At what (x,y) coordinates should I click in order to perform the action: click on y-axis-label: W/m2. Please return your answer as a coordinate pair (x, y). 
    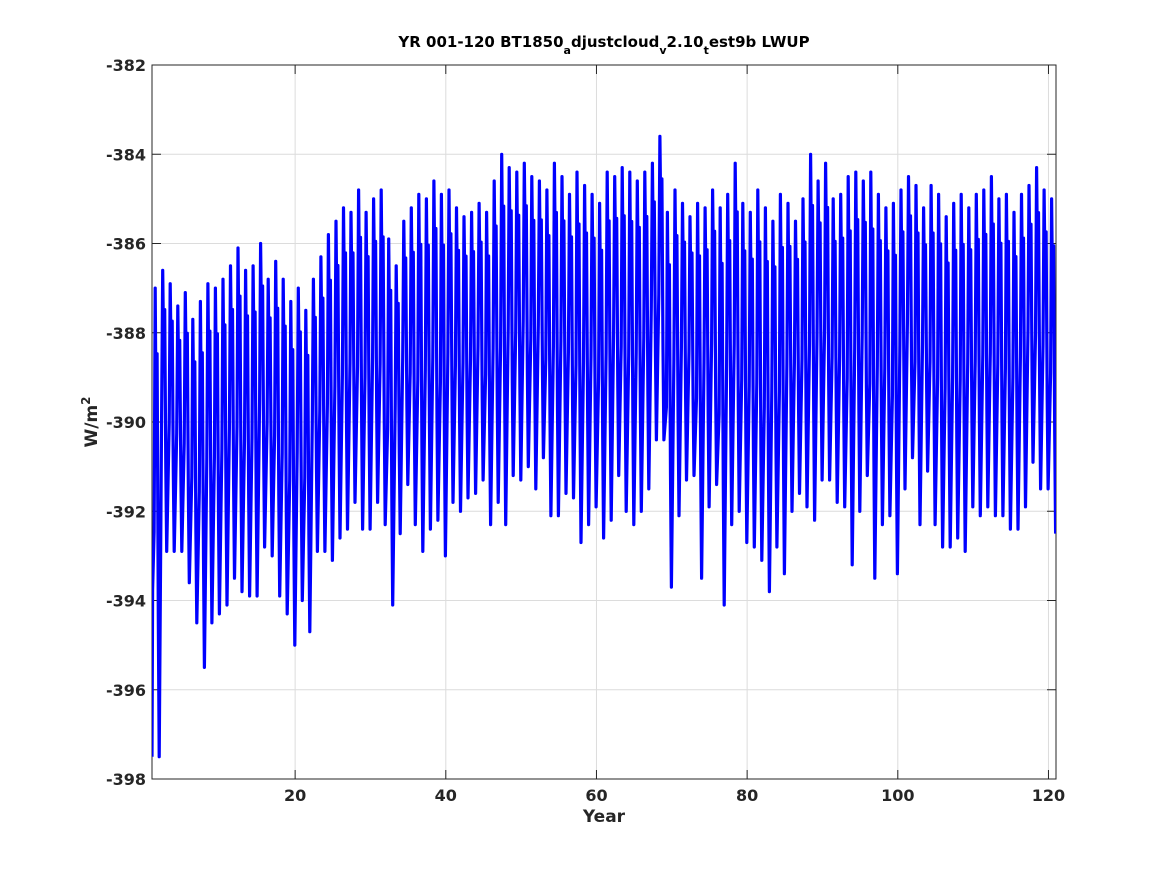
    Looking at the image, I should click on (90, 421).